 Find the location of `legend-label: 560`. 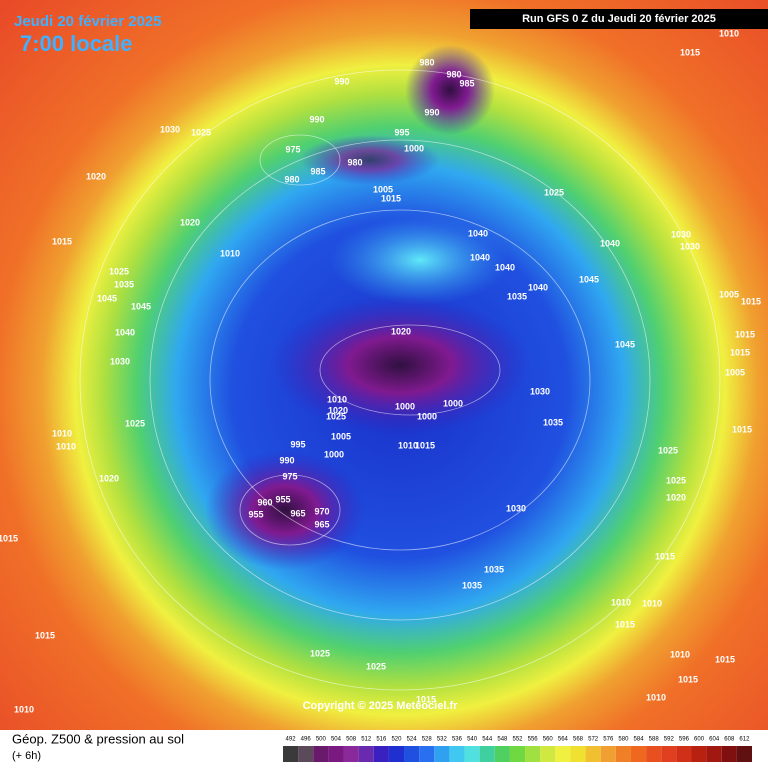

legend-label: 560 is located at coordinates (548, 740).